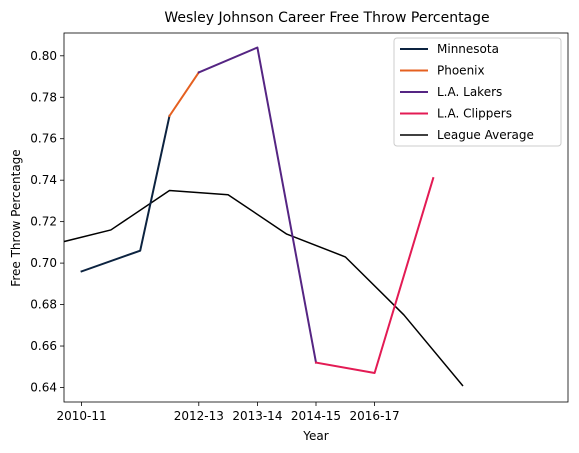 The width and height of the screenshot is (579, 453). I want to click on series-line-phoenix, so click(184, 94).